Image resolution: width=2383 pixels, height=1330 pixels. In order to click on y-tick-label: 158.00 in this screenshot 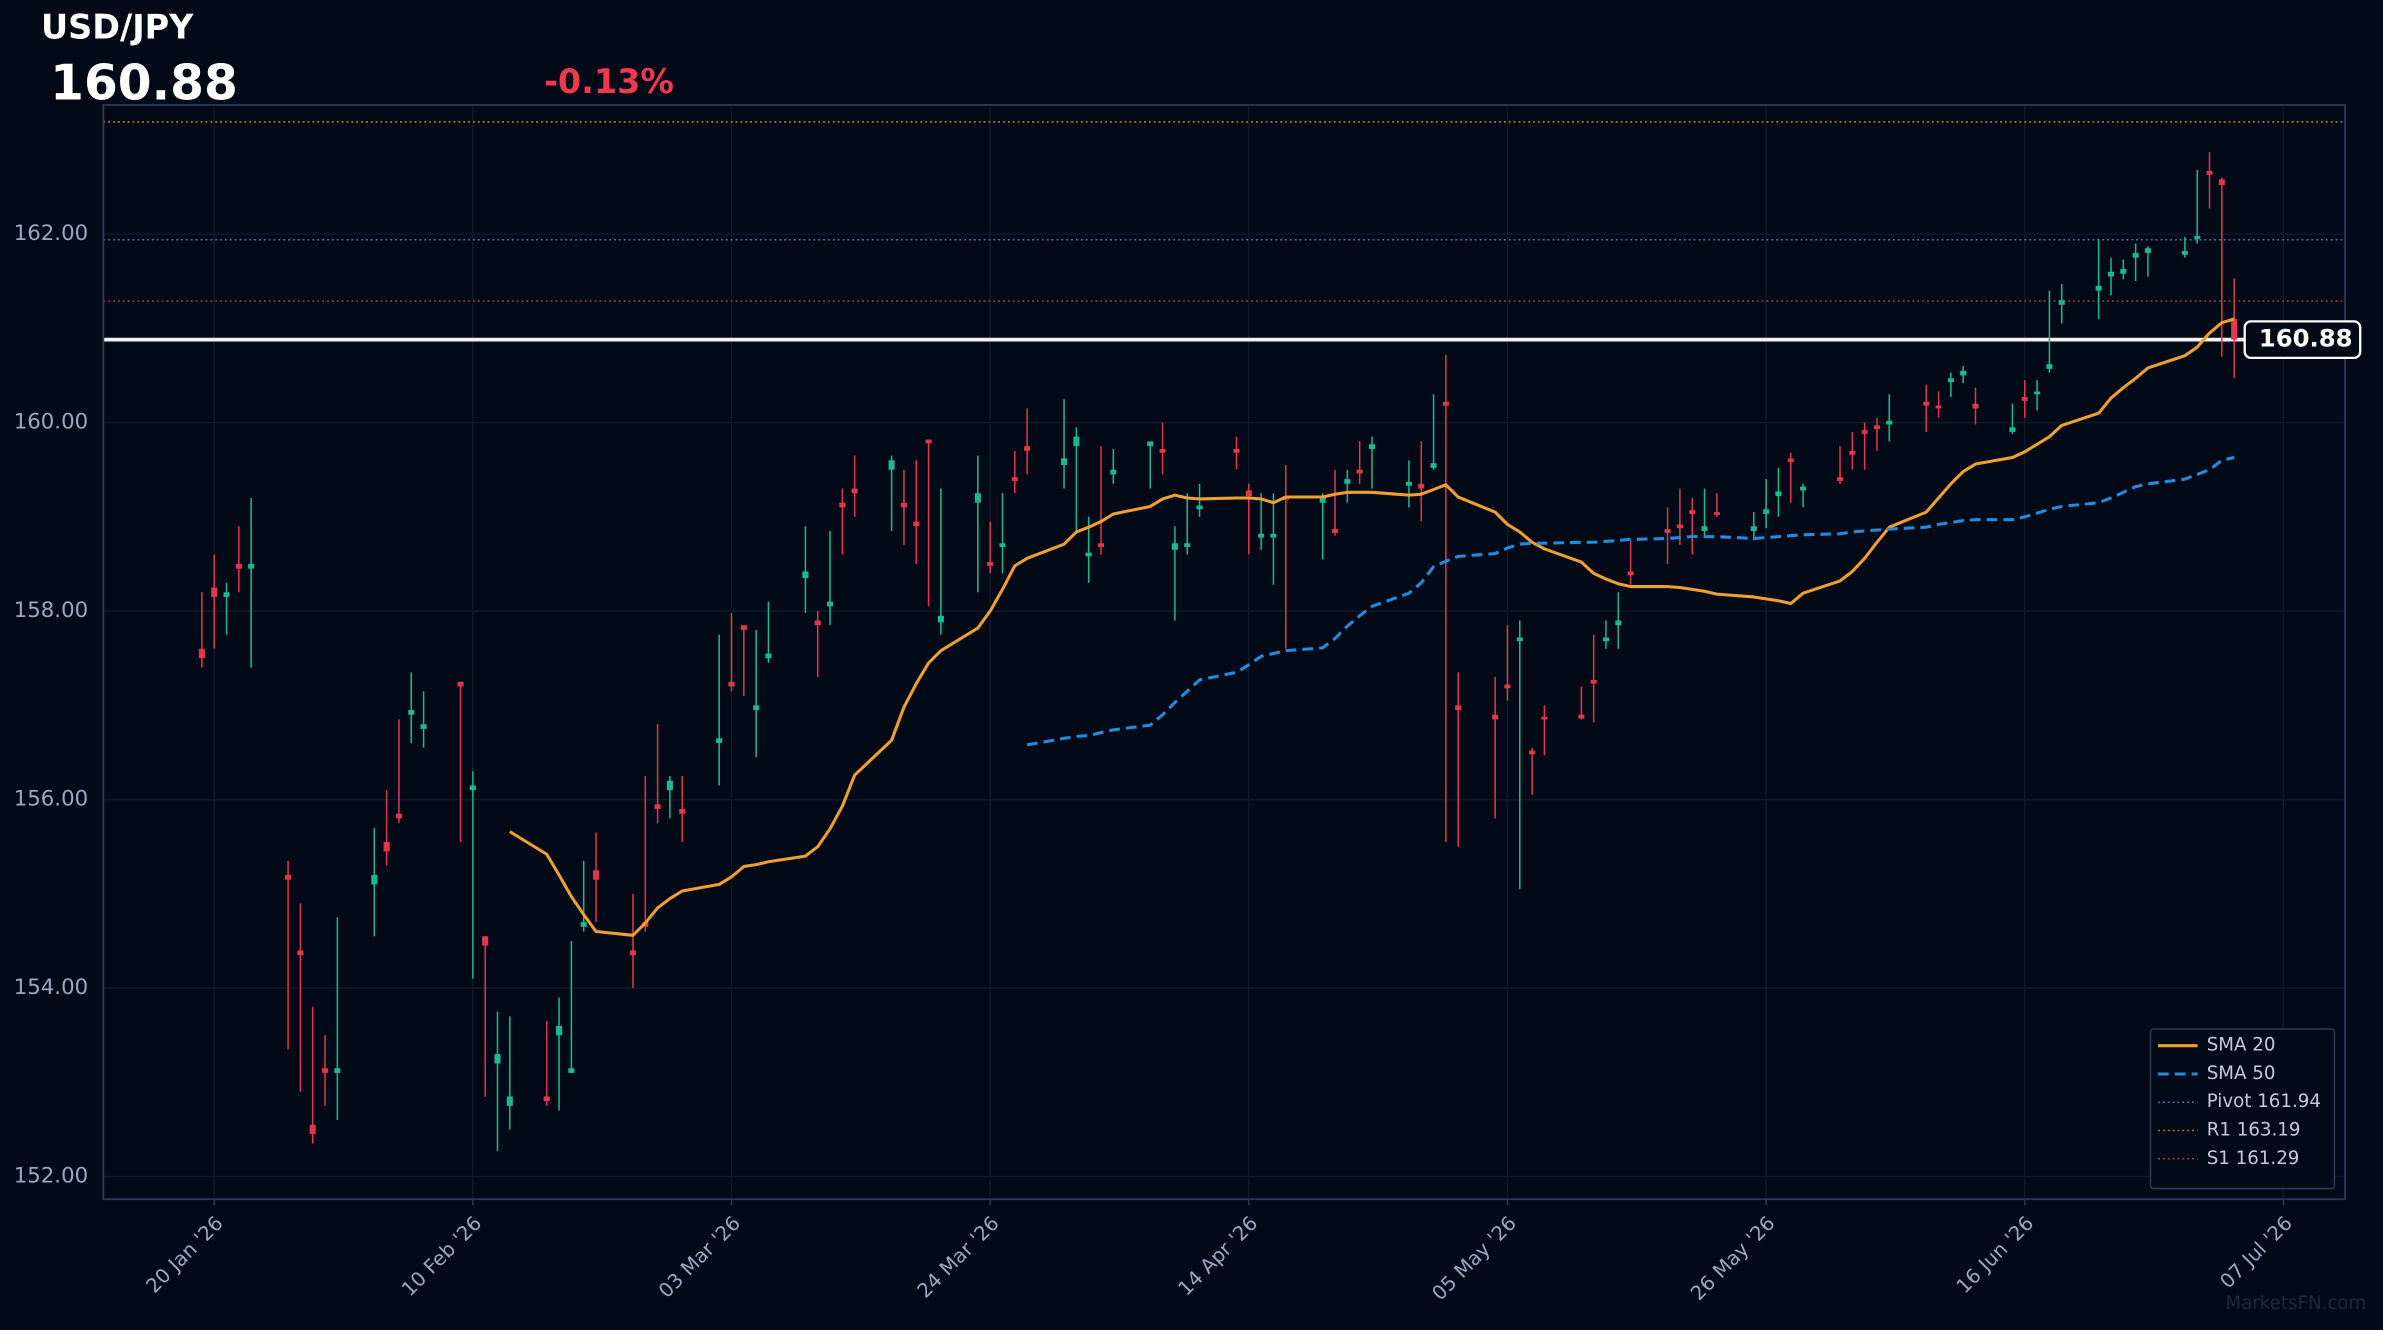, I will do `click(51, 610)`.